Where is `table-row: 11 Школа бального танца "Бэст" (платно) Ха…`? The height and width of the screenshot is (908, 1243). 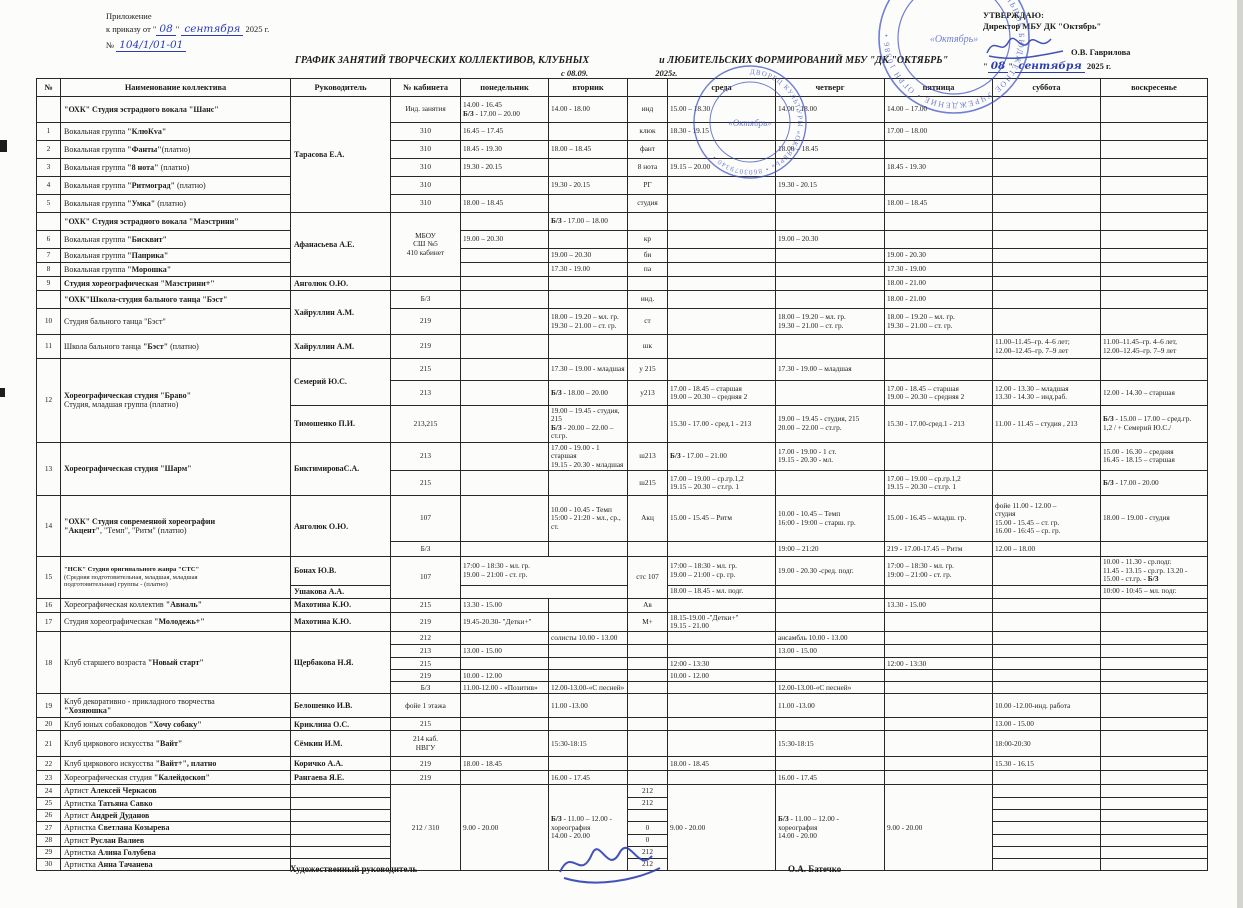
table-row: 11 Школа бального танца "Бэст" (платно) Ха… is located at coordinates (622, 346).